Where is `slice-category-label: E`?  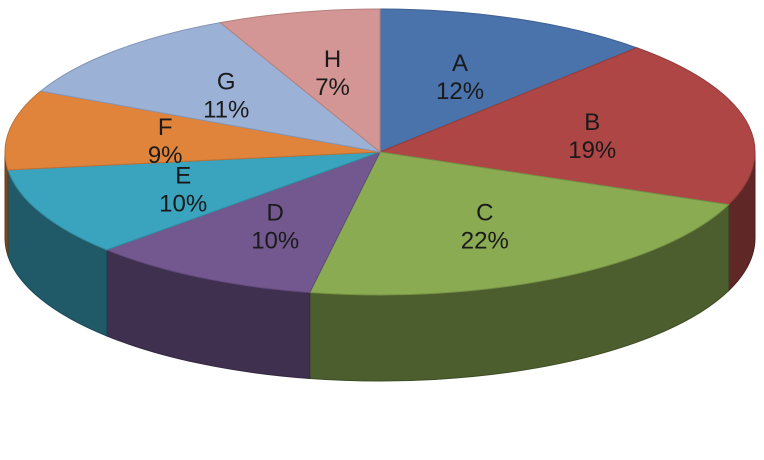 slice-category-label: E is located at coordinates (183, 175).